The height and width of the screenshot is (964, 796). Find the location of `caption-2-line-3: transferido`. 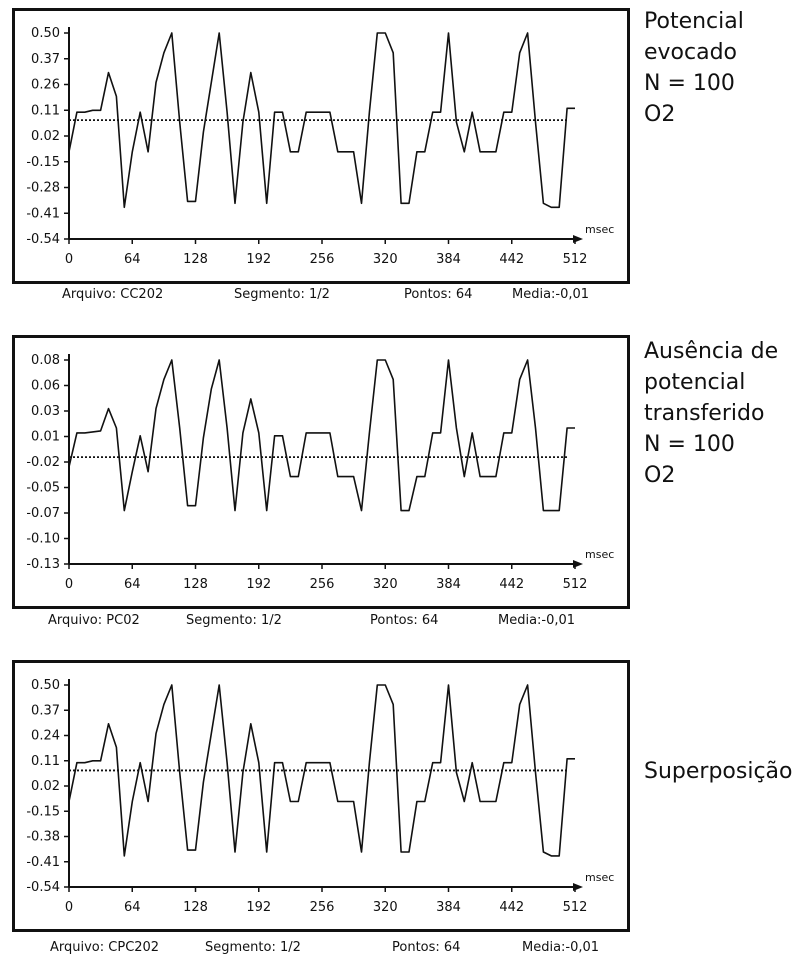

caption-2-line-3: transferido is located at coordinates (704, 413).